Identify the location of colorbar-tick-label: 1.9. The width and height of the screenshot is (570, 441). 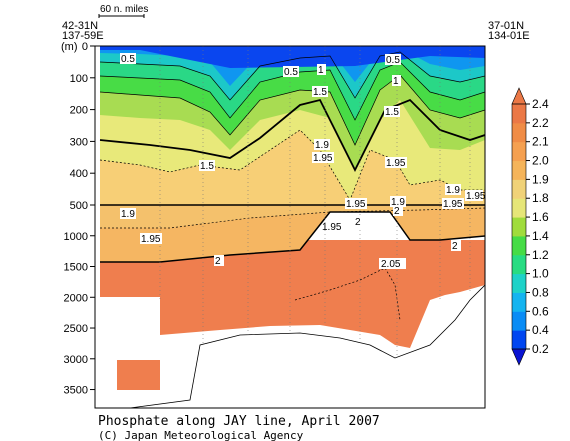
(540, 179).